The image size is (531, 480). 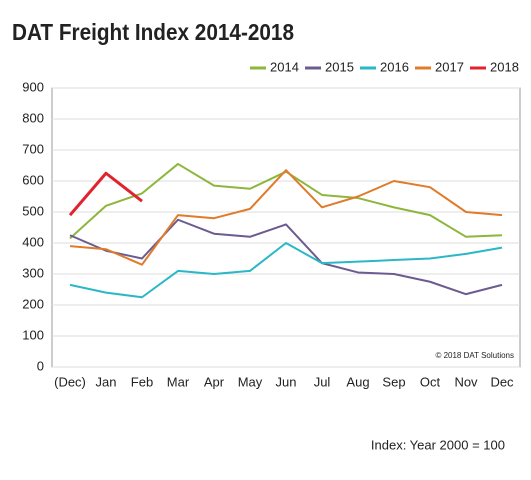 What do you see at coordinates (33, 272) in the screenshot?
I see `y-tick-label: 300` at bounding box center [33, 272].